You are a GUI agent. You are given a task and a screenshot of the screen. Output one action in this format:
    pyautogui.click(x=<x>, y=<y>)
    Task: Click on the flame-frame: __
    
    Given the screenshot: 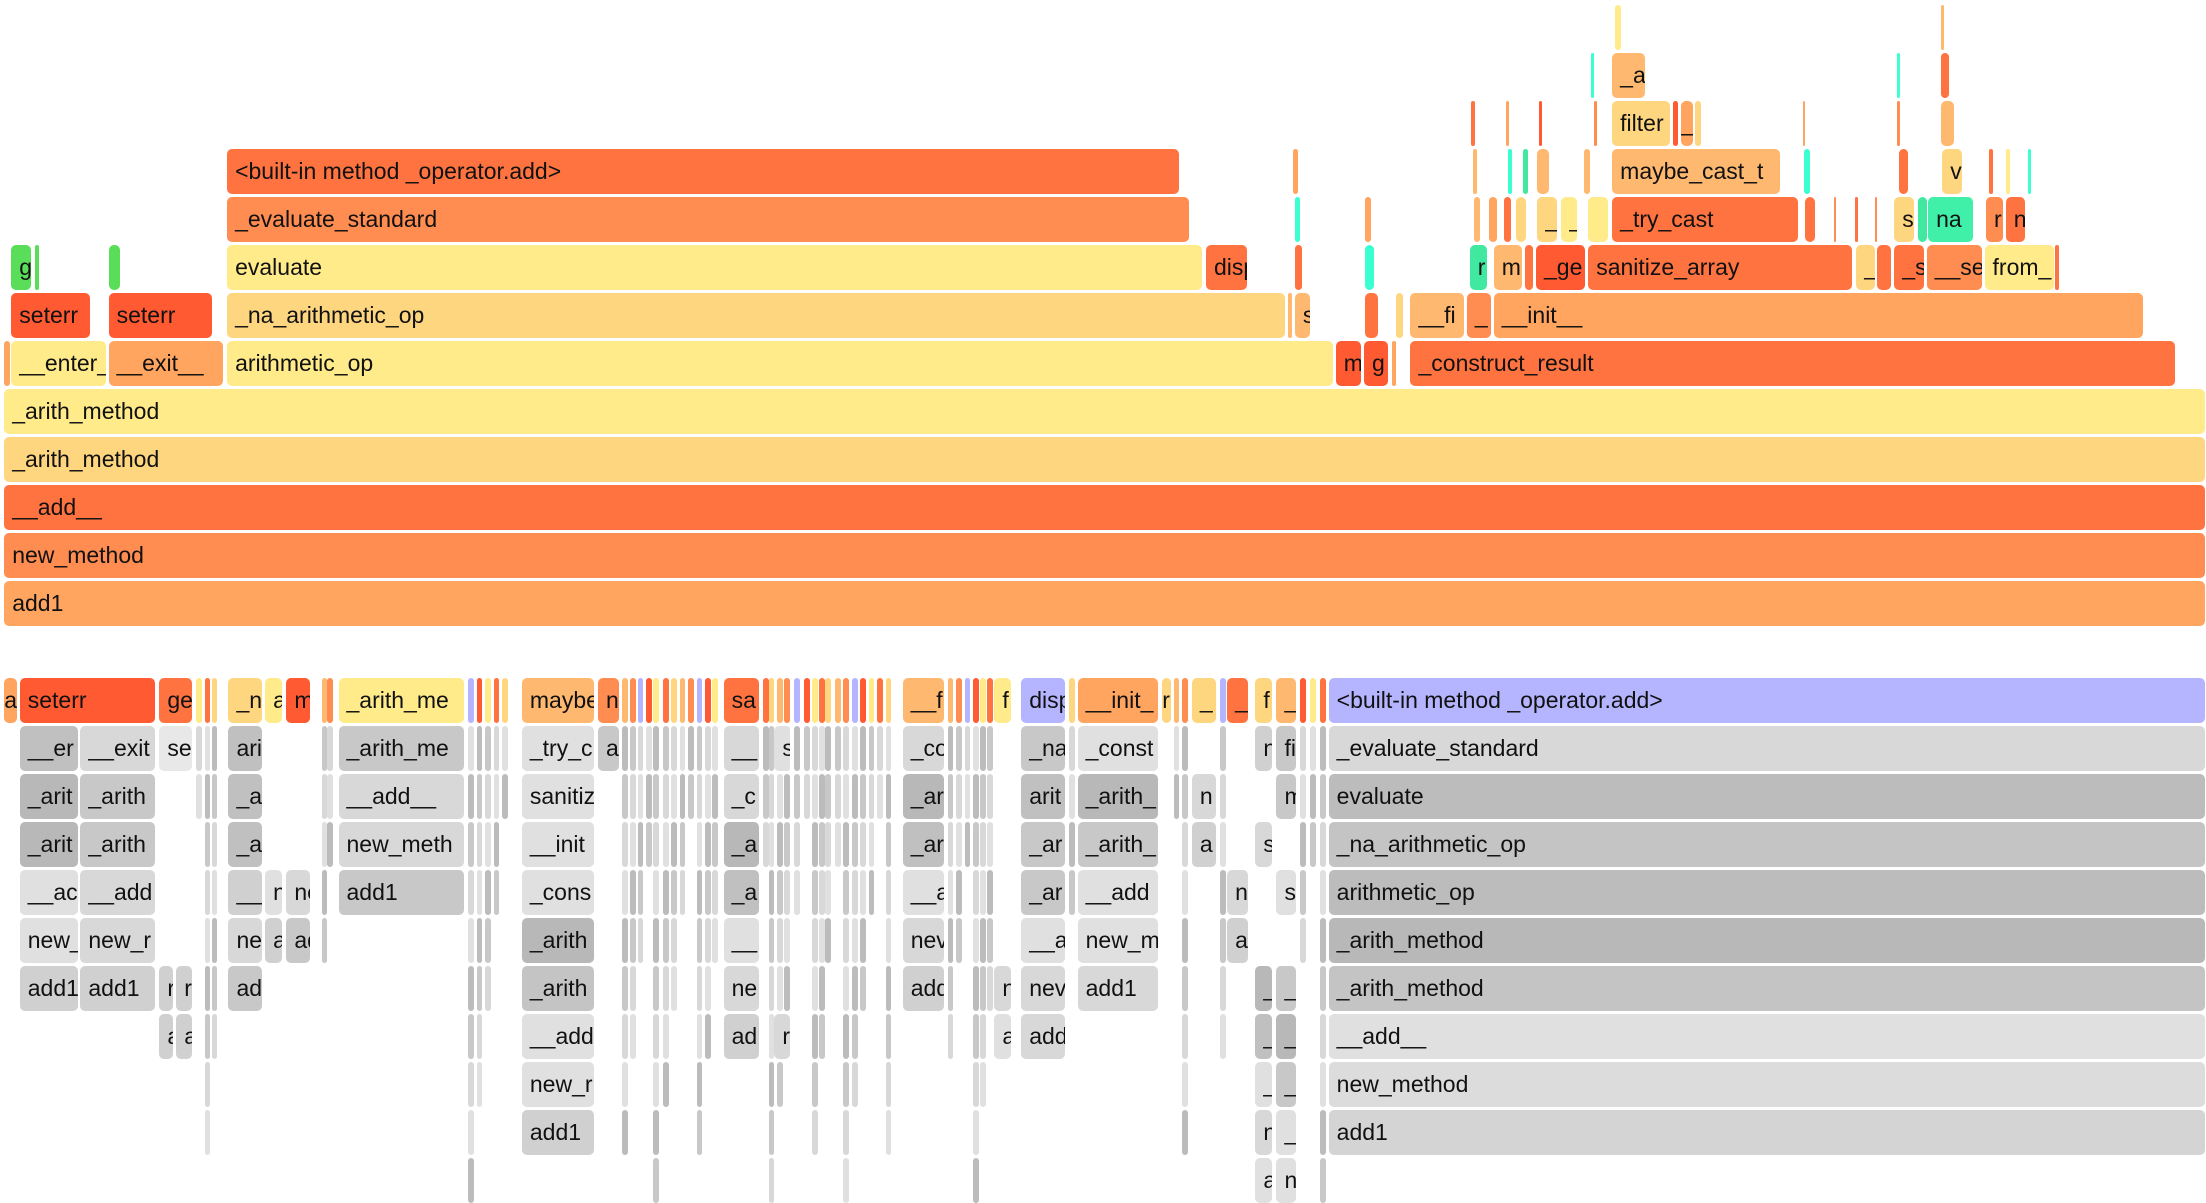 What is the action you would take?
    pyautogui.click(x=741, y=940)
    